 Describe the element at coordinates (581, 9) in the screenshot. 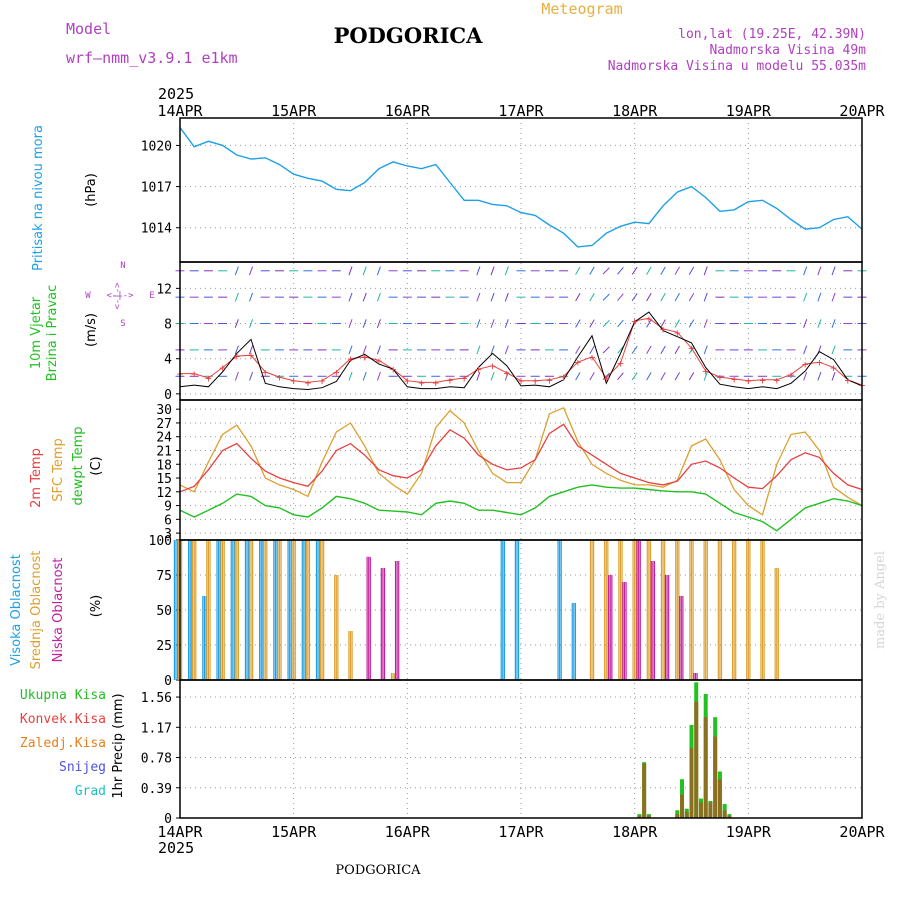

I see `product-title: Meteogram` at that location.